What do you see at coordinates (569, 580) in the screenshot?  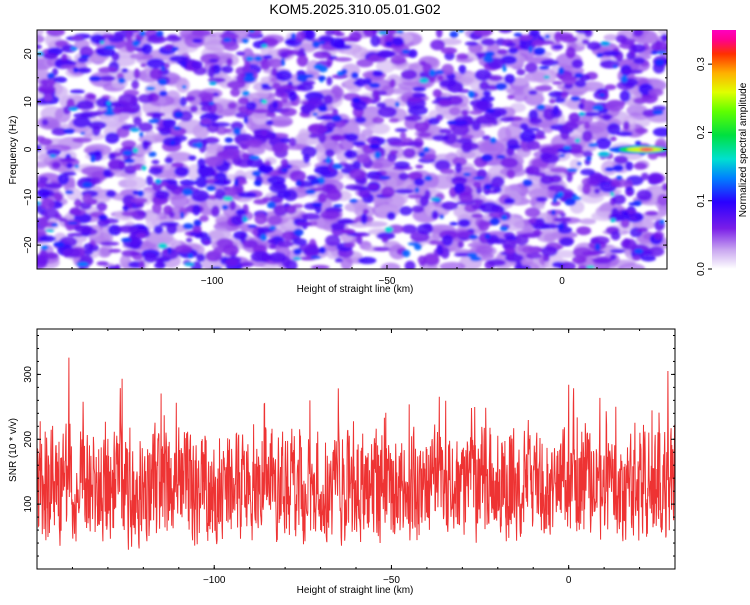 I see `snr-x-tick-label: 0` at bounding box center [569, 580].